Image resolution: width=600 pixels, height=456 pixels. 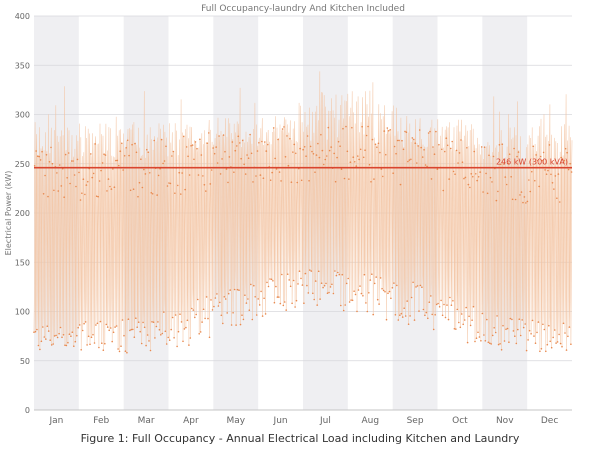 I want to click on y-tick-label: 50, so click(x=25, y=361).